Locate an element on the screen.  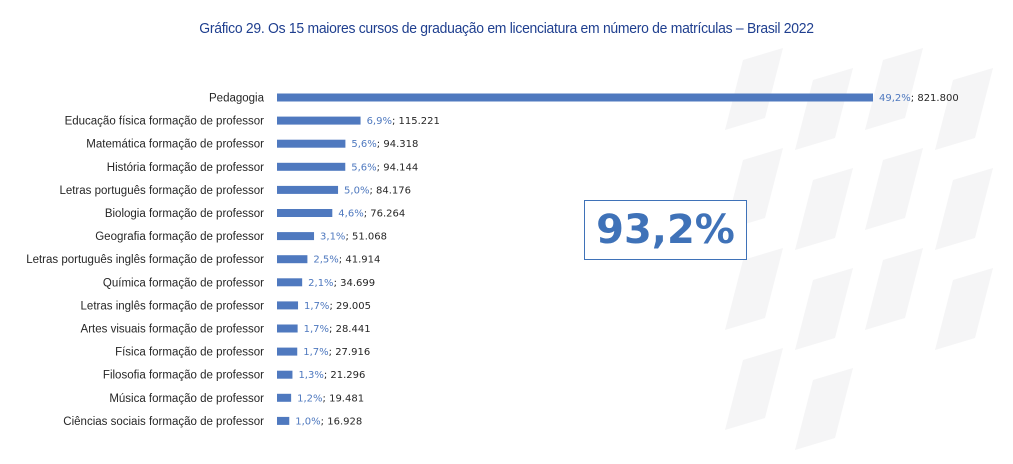
category-label: Química formação de professor is located at coordinates (183, 283).